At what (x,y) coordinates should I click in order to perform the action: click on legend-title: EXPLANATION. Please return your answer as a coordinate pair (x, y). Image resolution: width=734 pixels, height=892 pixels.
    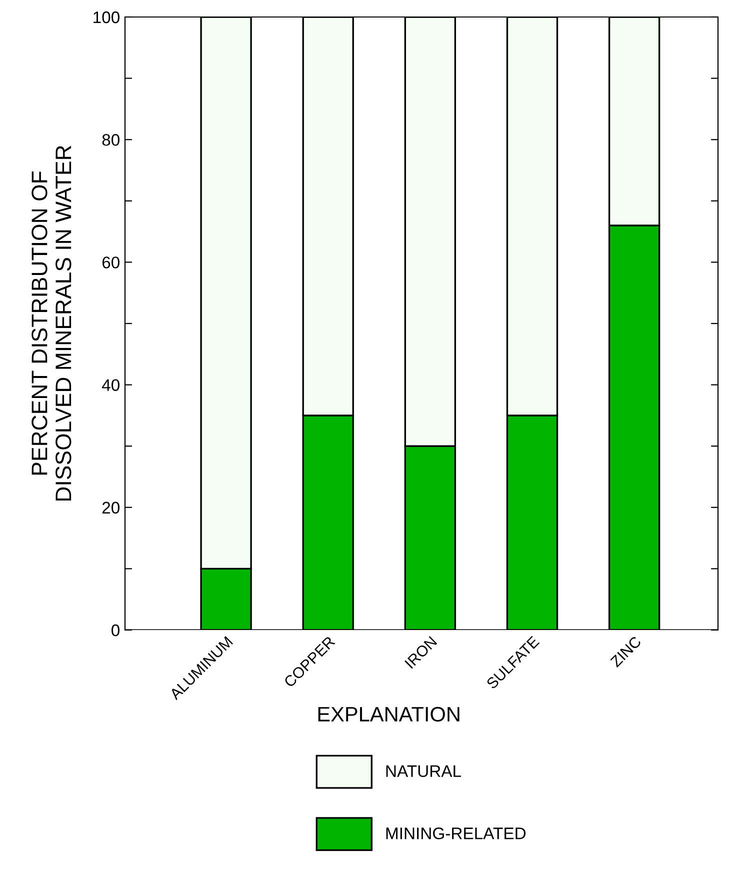
    Looking at the image, I should click on (389, 714).